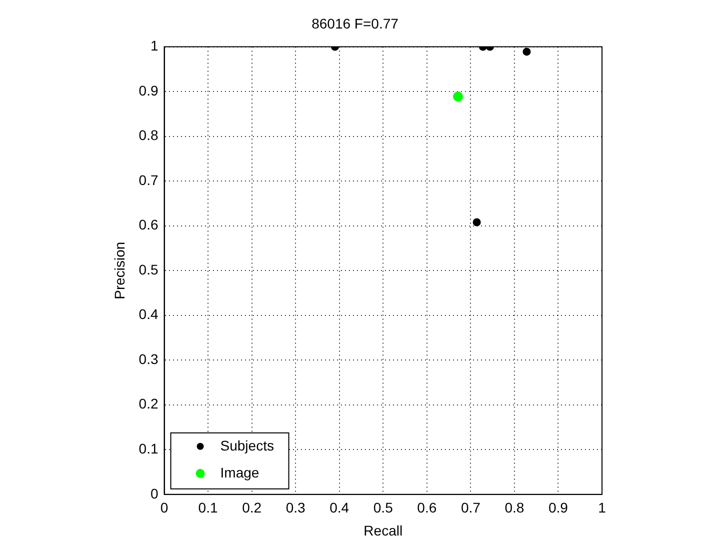  What do you see at coordinates (148, 448) in the screenshot?
I see `y-tick-label: 0.1` at bounding box center [148, 448].